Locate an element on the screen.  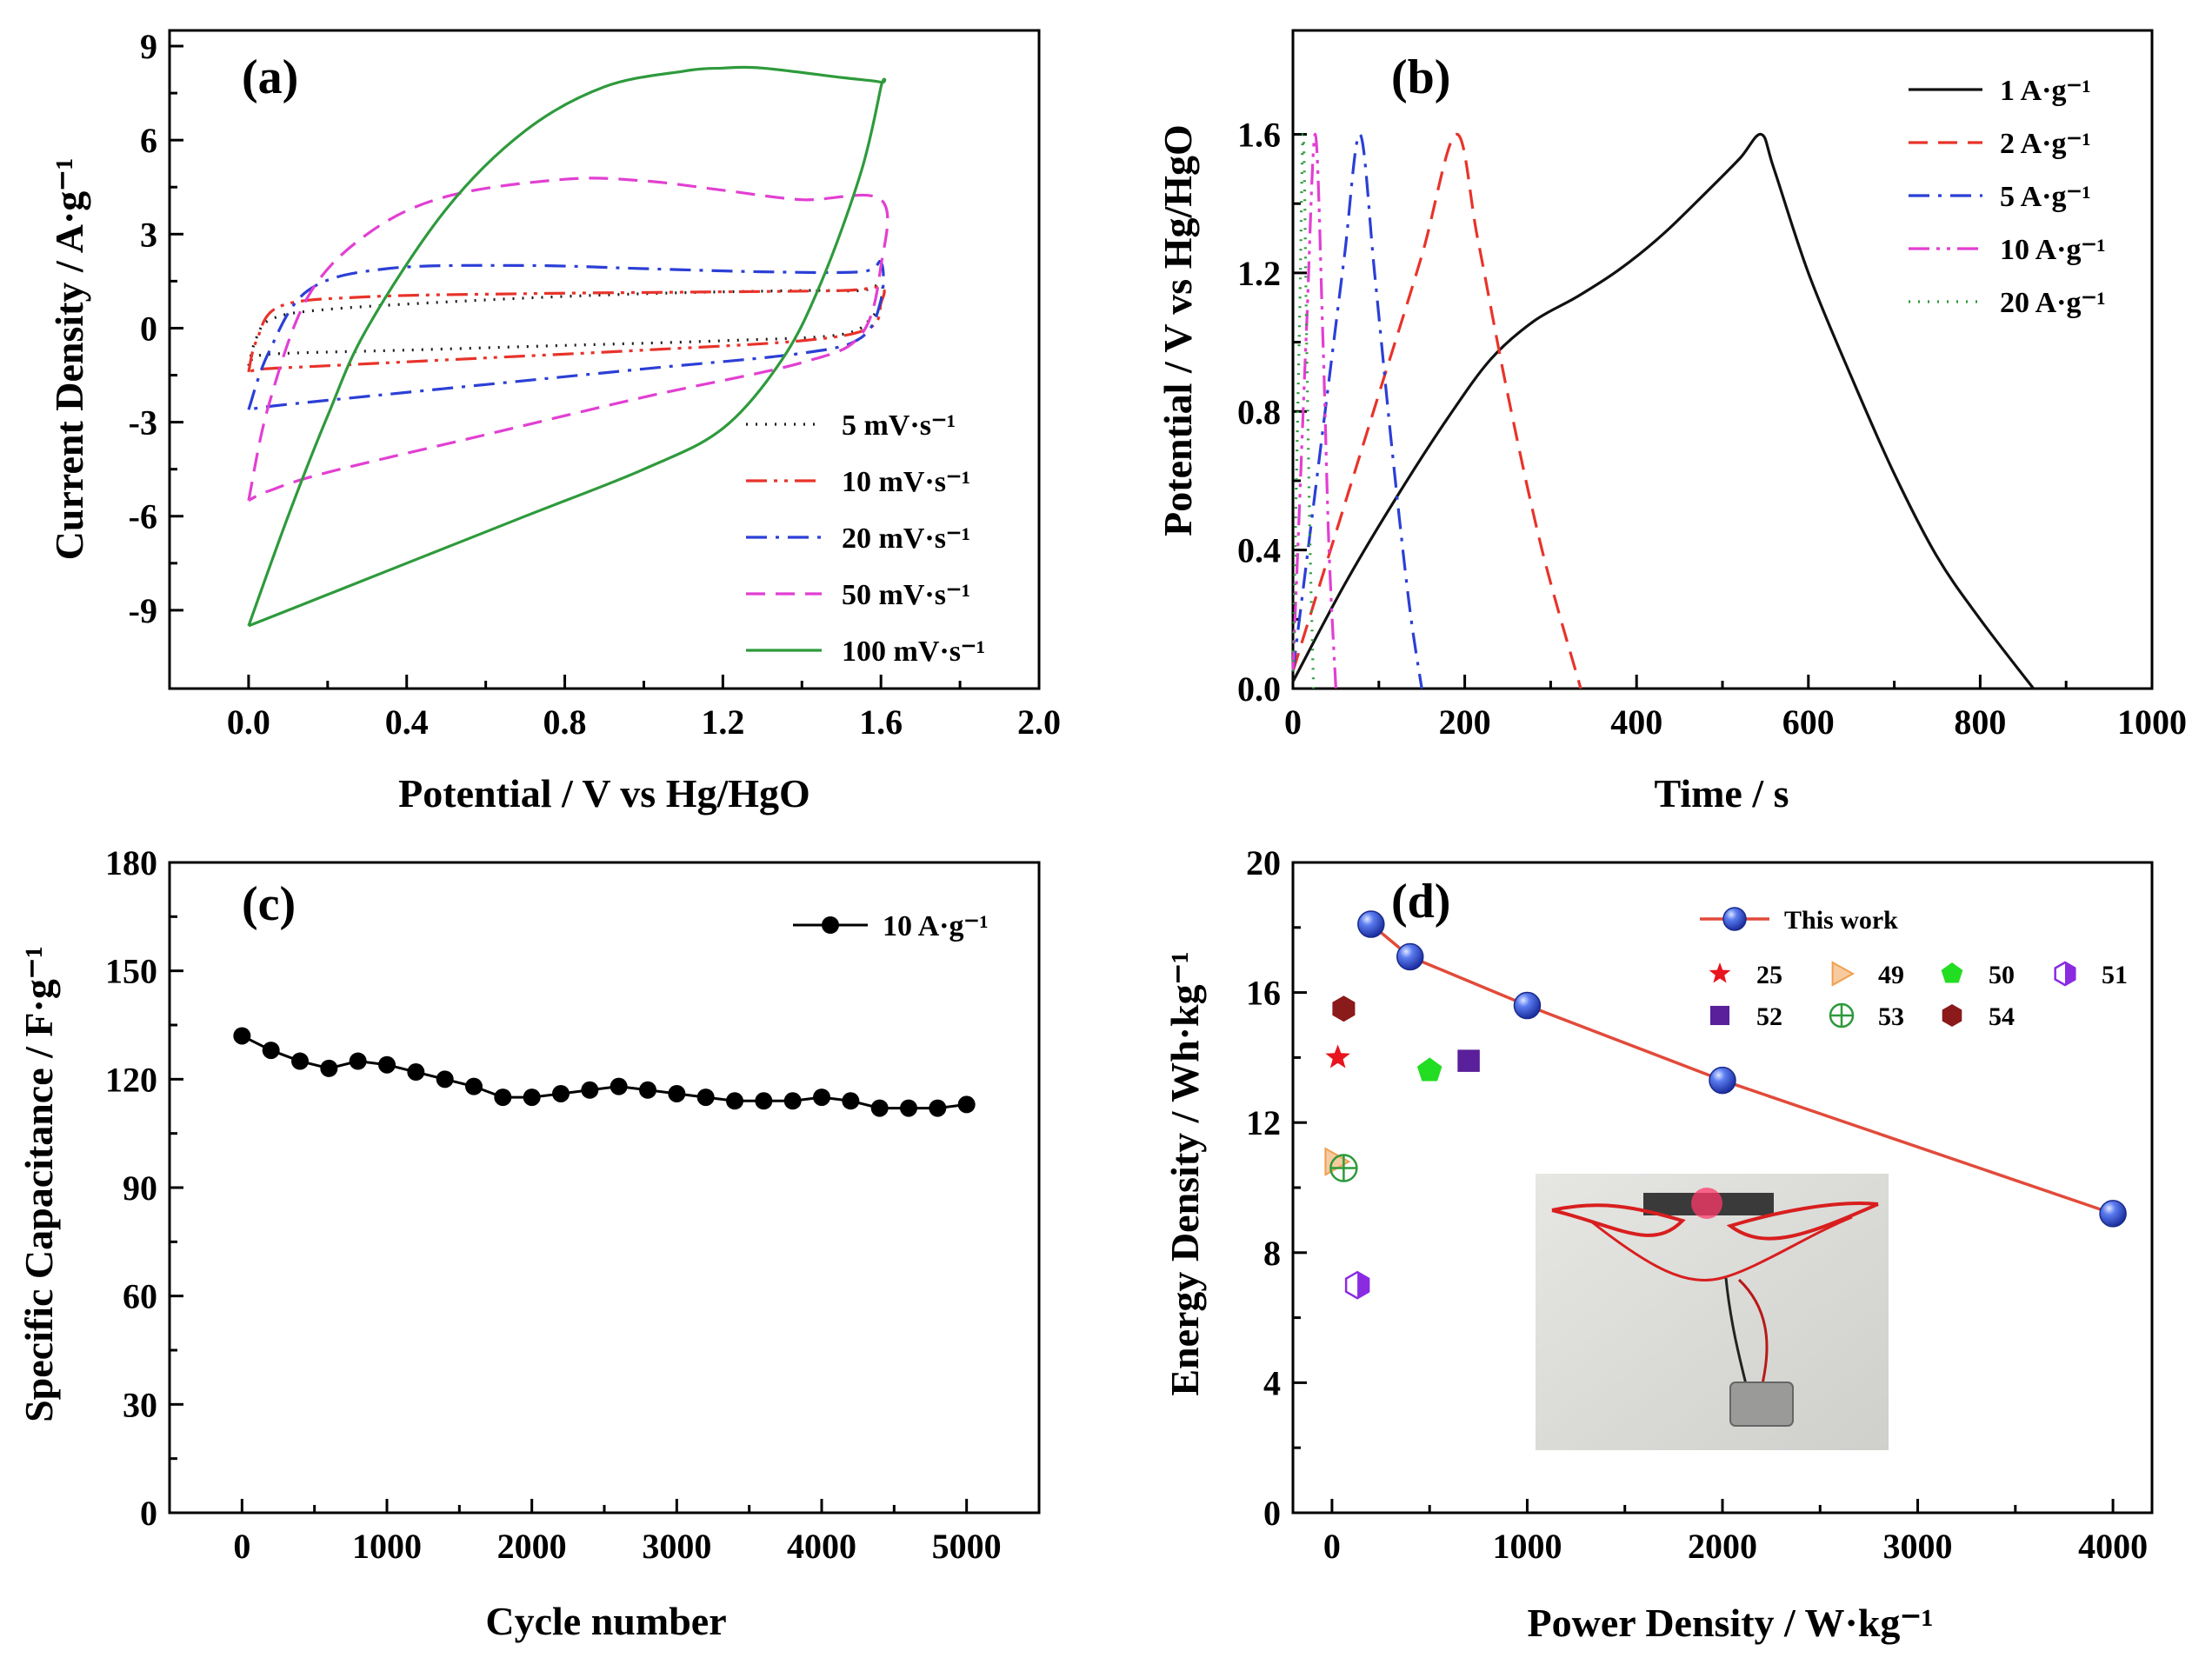
panel-c-legend: 10 A·g⁻¹ is located at coordinates (891, 926).